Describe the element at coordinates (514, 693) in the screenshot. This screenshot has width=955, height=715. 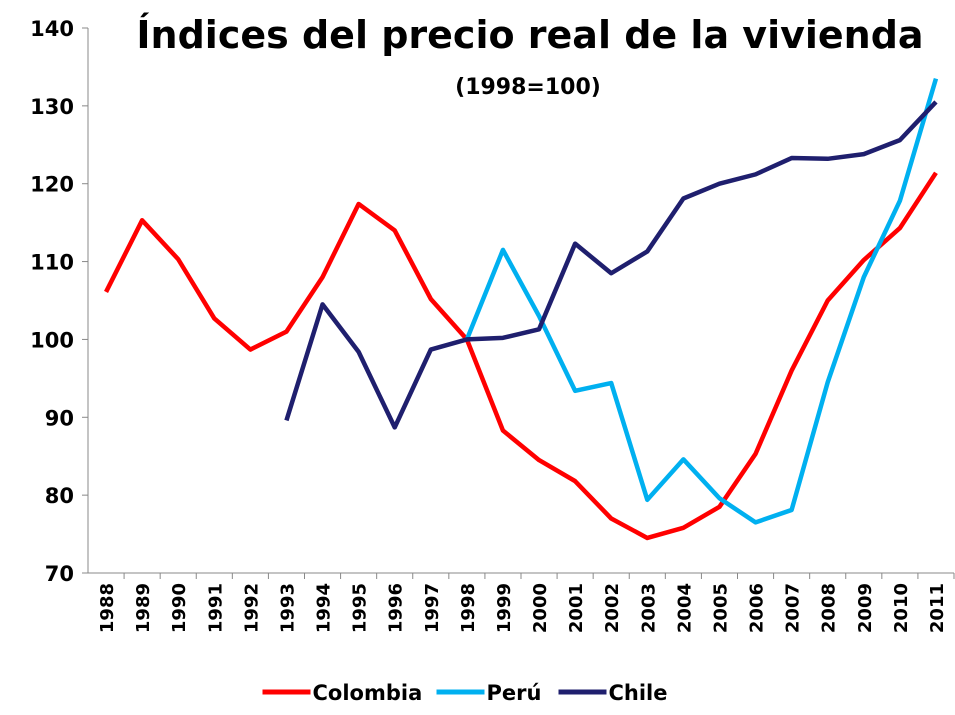
I see `legend-label: Perú` at that location.